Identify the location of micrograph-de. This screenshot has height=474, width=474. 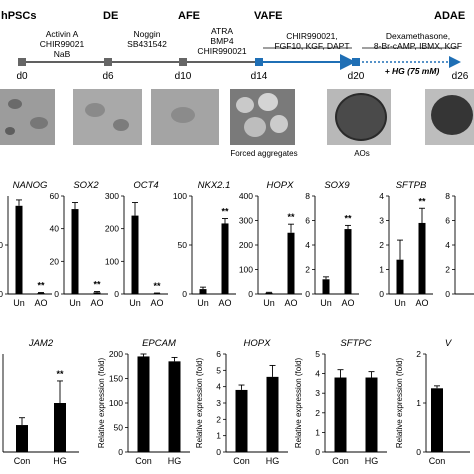
(107, 117).